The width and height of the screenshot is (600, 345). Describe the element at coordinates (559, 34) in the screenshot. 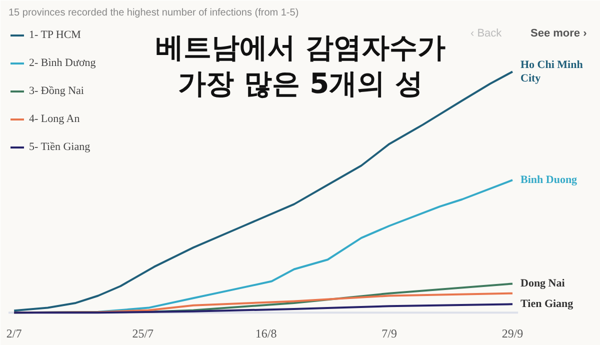

I see `text: See more ›` at that location.